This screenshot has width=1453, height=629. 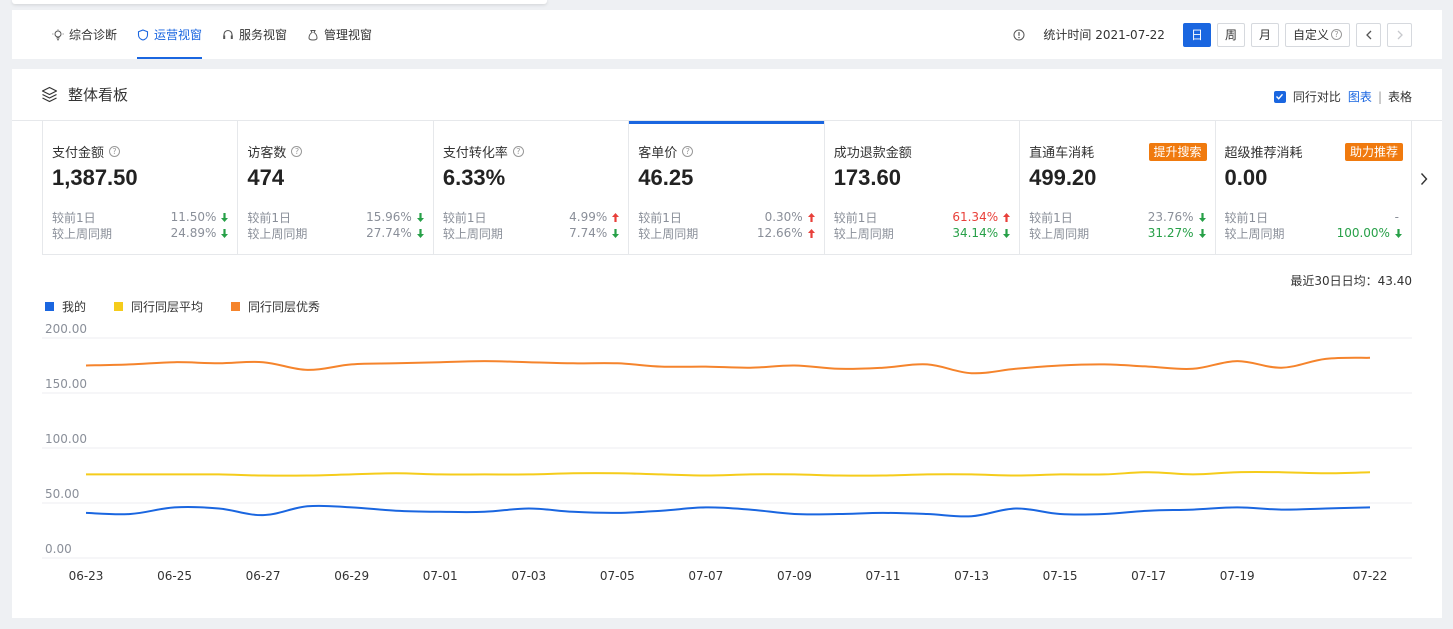 What do you see at coordinates (78, 153) in the screenshot?
I see `kpi-name-label: 支付金额` at bounding box center [78, 153].